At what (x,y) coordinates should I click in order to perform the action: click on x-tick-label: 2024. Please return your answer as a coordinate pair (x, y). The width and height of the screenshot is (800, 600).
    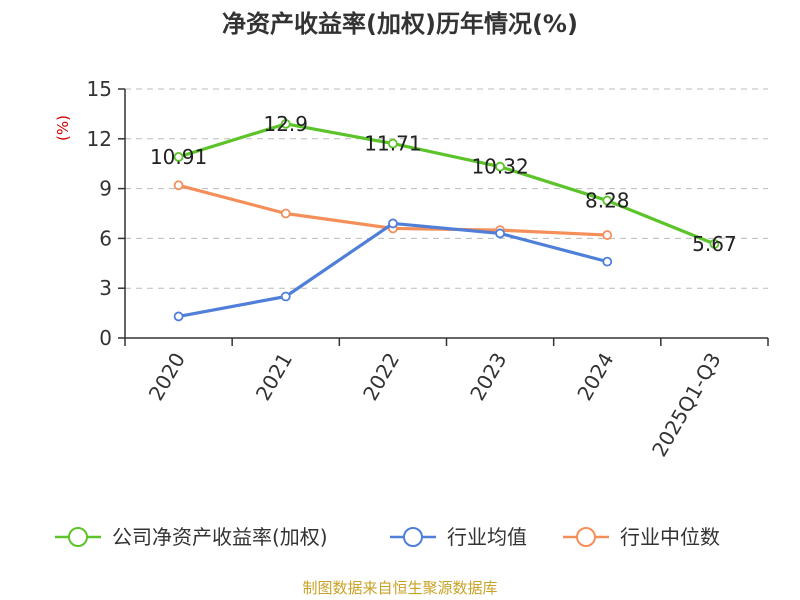
    Looking at the image, I should click on (595, 377).